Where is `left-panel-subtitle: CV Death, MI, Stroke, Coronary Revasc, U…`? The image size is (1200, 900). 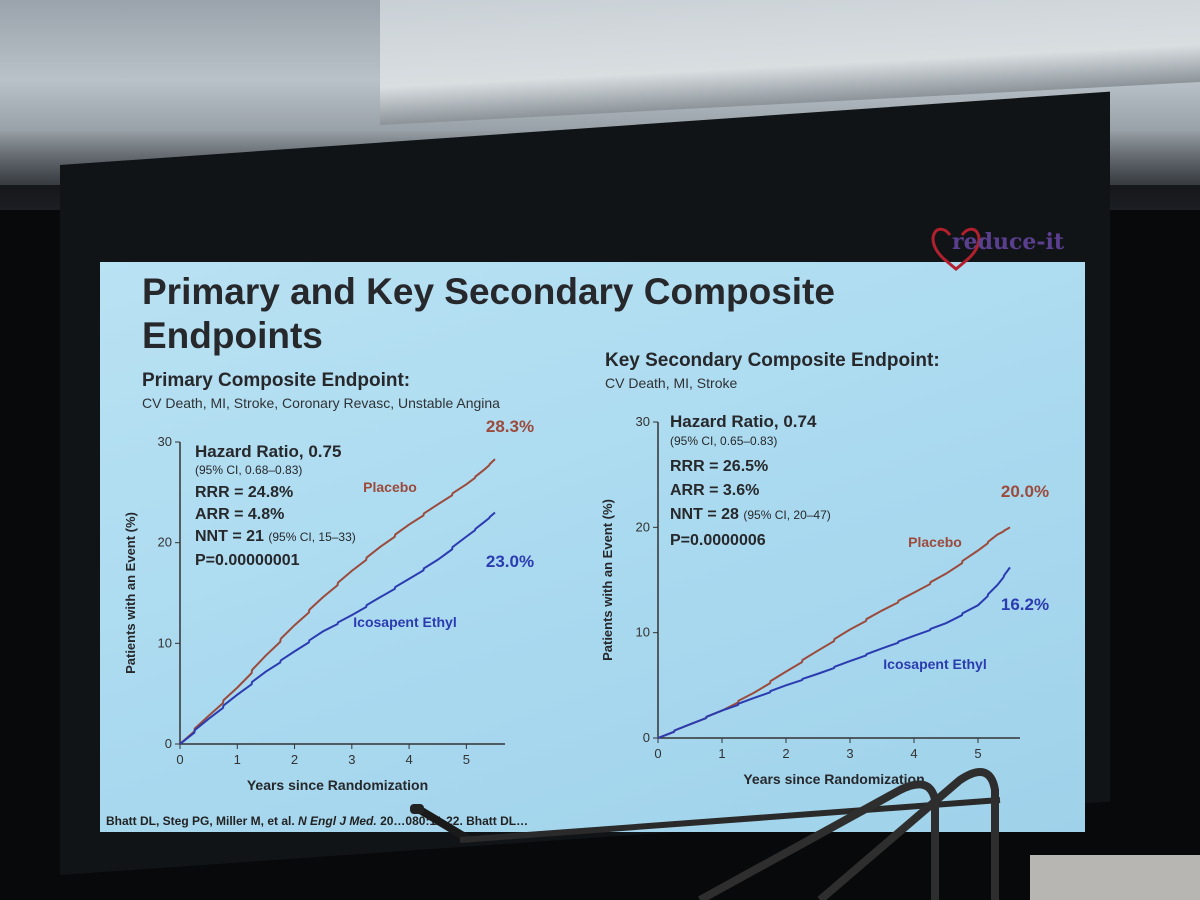
left-panel-subtitle: CV Death, MI, Stroke, Coronary Revasc, U… is located at coordinates (321, 403).